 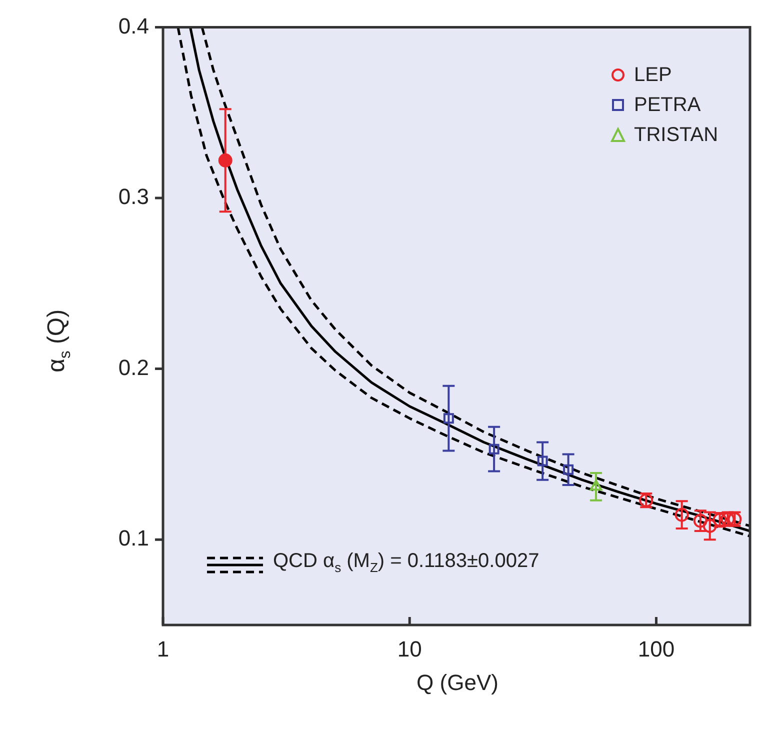 I want to click on x-tick-label: 10, so click(x=409, y=649).